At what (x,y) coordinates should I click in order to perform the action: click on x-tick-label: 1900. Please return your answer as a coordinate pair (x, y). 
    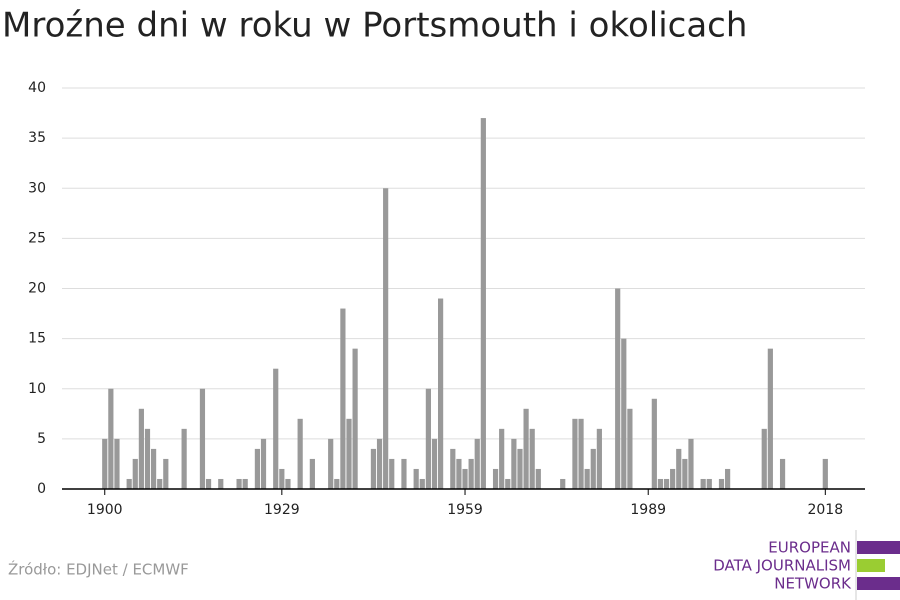
    Looking at the image, I should click on (105, 510).